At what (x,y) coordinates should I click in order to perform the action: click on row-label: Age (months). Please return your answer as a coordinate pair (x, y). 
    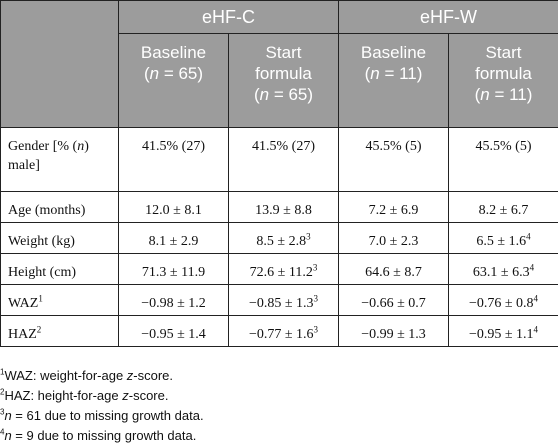
    Looking at the image, I should click on (59, 207).